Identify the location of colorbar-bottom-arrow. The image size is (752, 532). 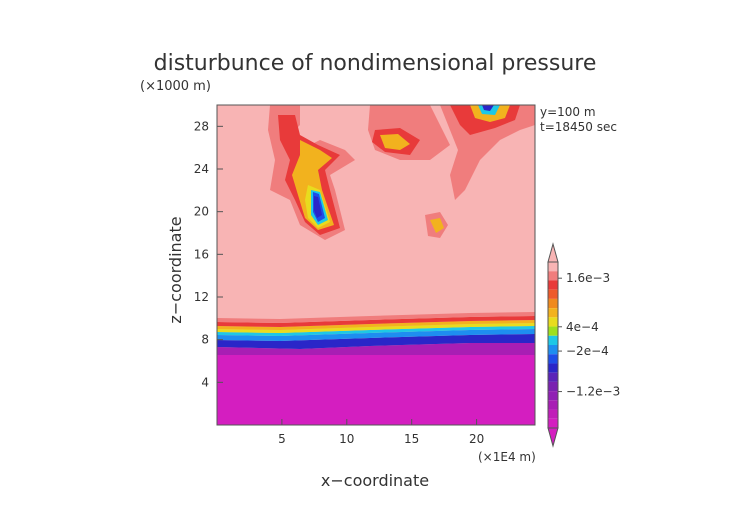
(553, 437).